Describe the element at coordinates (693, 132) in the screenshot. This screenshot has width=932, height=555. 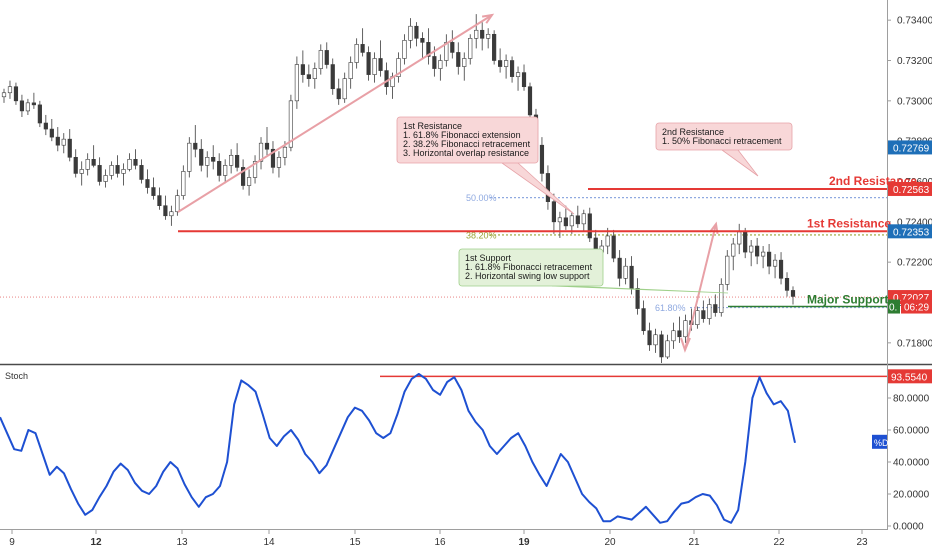
I see `annotation-title: 2nd Resistance` at that location.